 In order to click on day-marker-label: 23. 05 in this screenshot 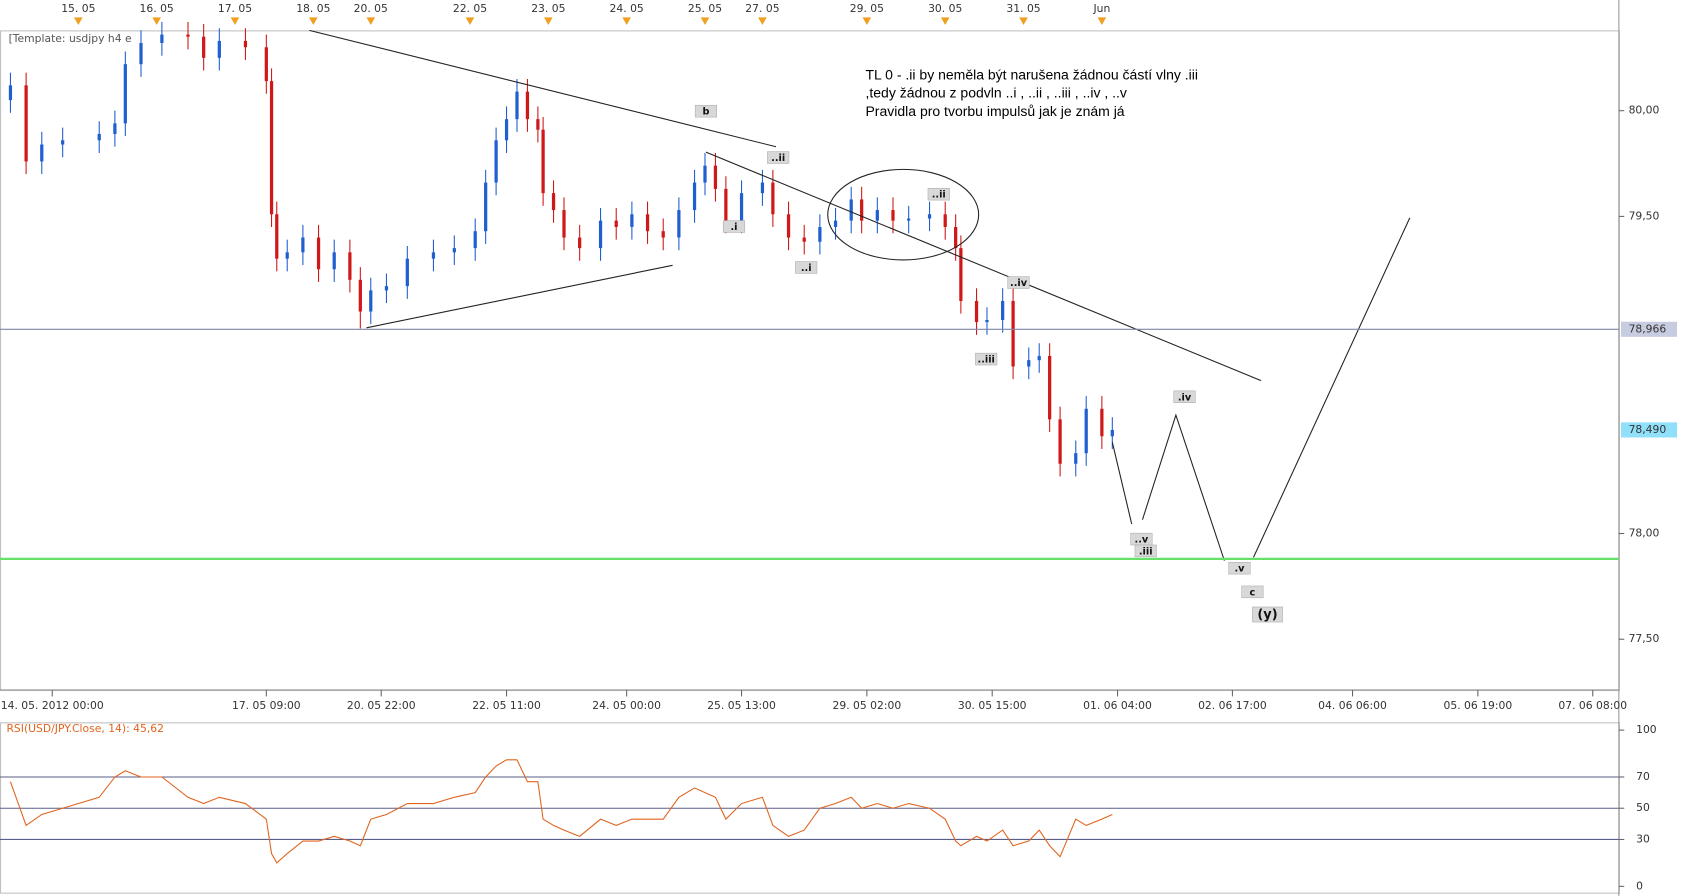, I will do `click(548, 8)`.